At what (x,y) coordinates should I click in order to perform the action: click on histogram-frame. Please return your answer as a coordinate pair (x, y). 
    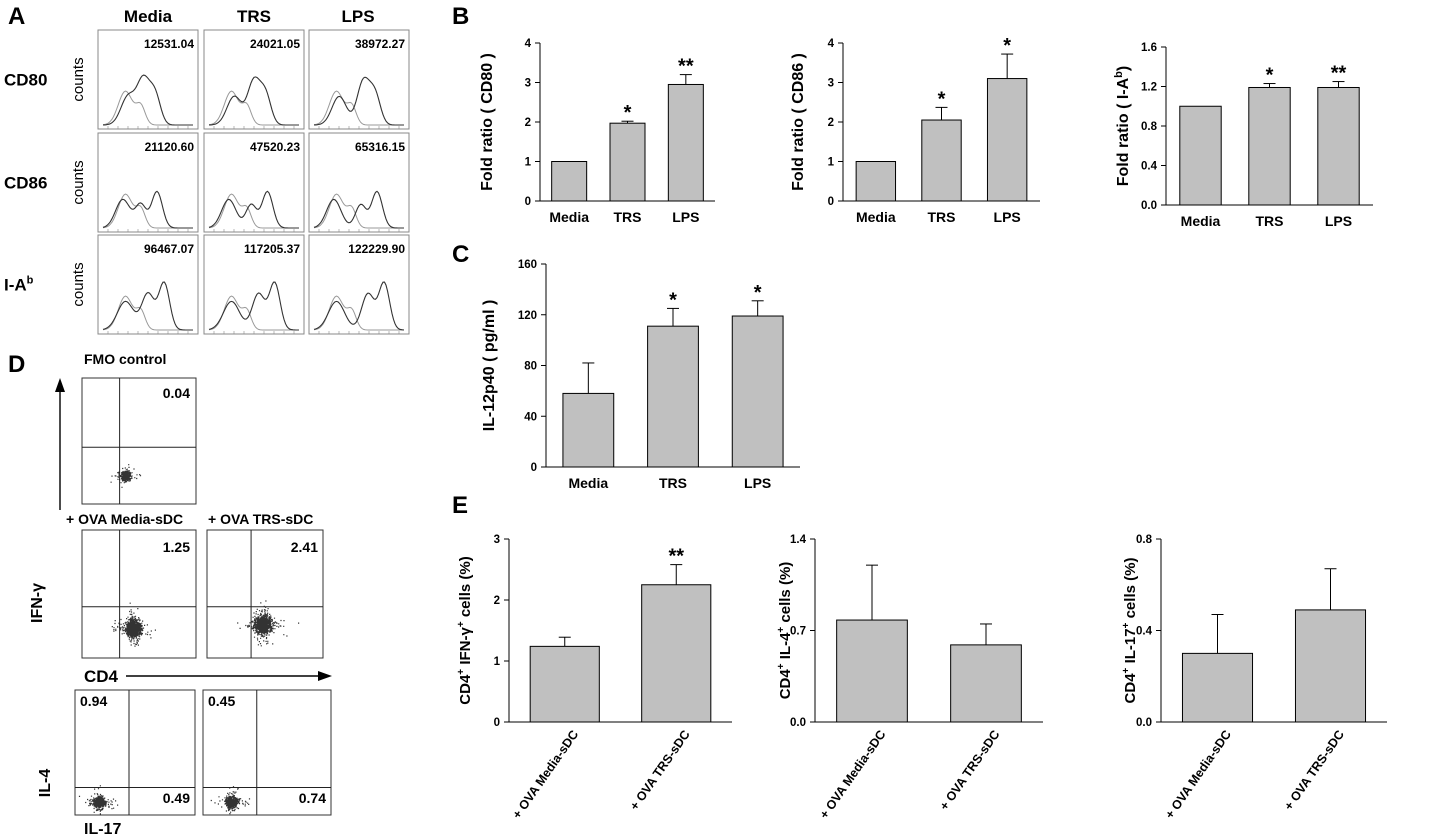
    Looking at the image, I should click on (148, 79).